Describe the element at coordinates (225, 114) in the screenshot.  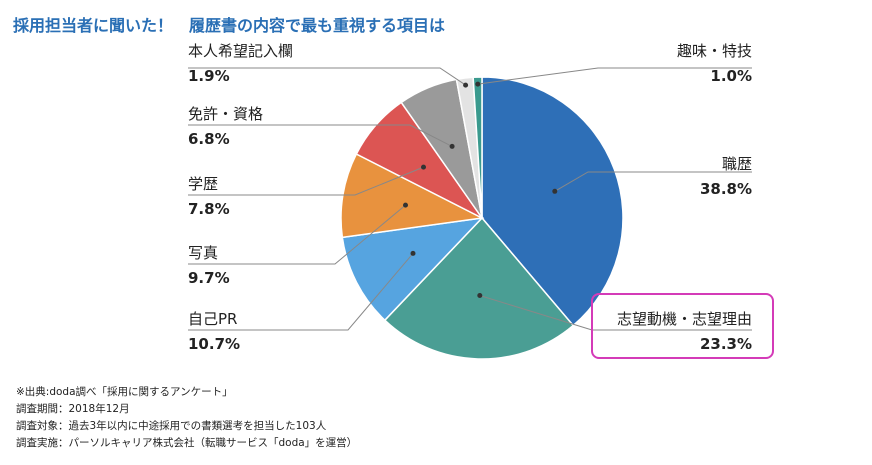
I see `slice-label: 免許・資格` at that location.